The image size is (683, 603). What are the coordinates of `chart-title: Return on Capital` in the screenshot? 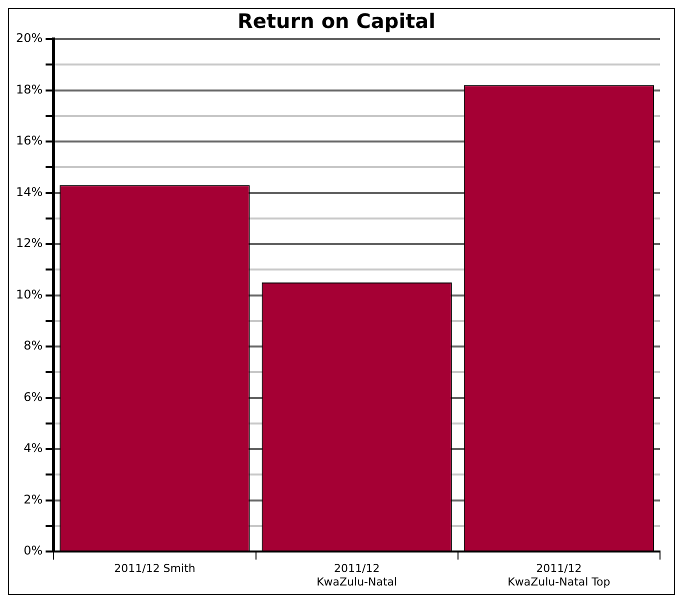 It's located at (336, 21).